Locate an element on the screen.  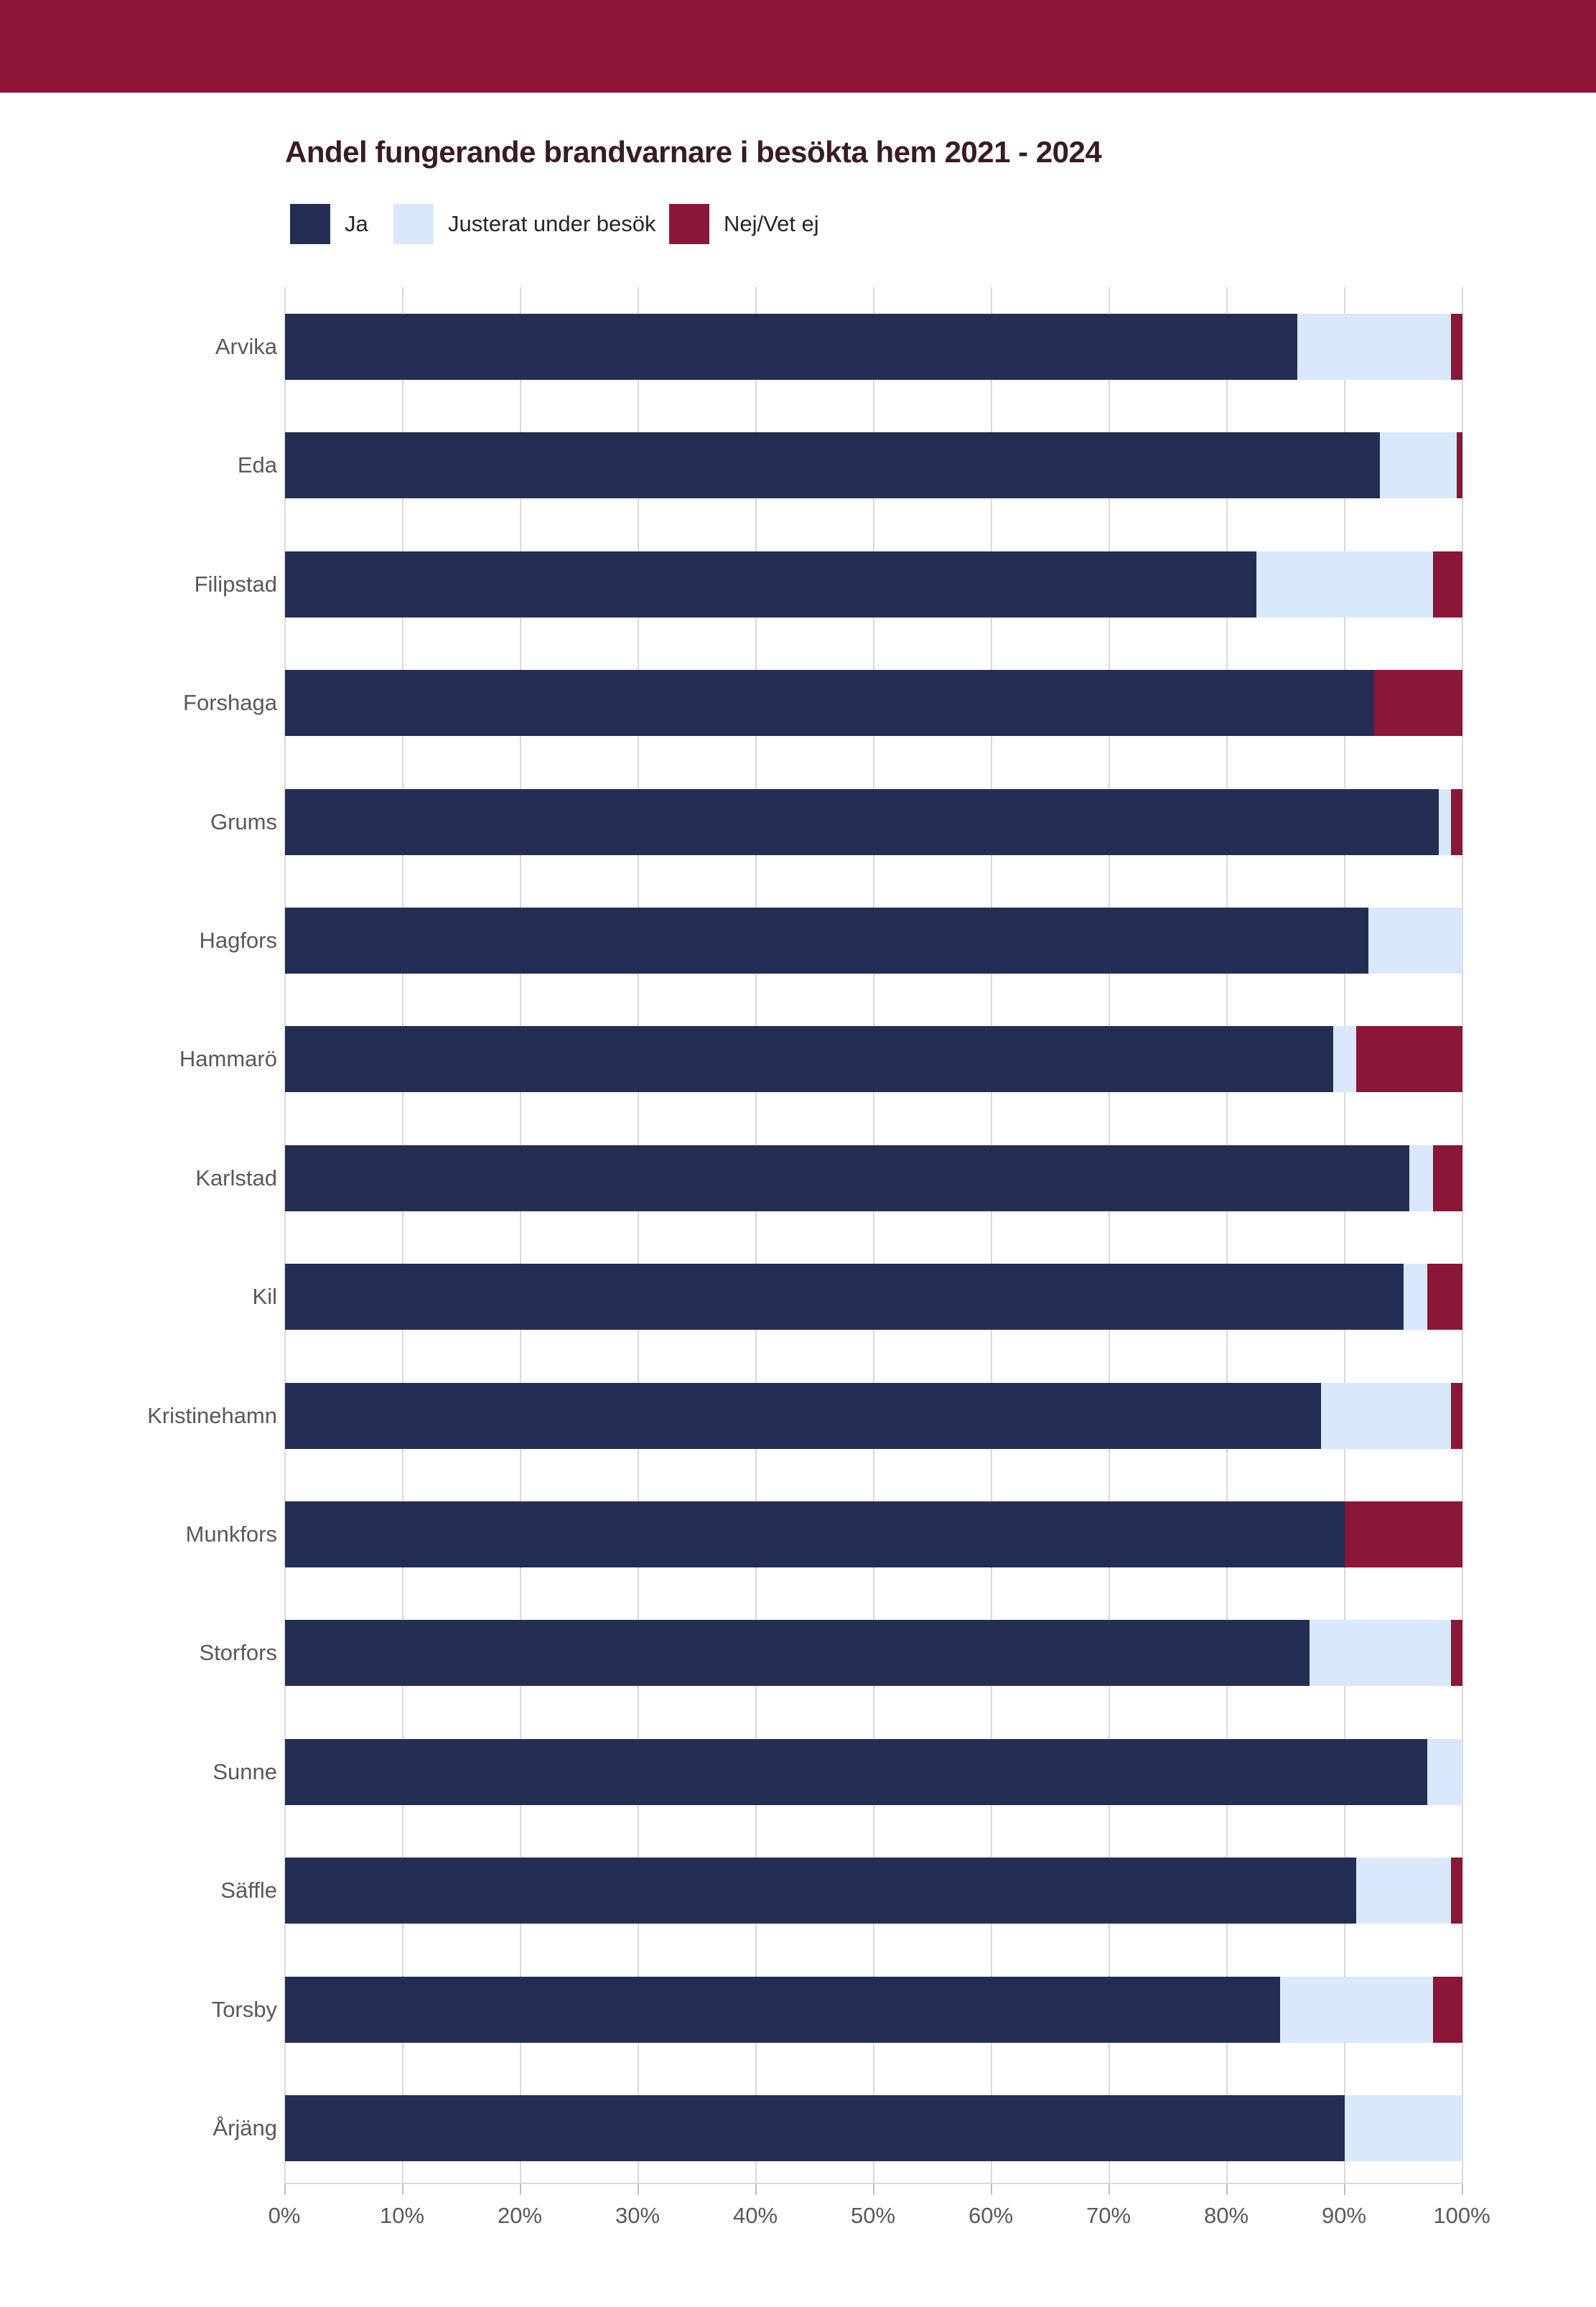
legend-swatch-ja is located at coordinates (310, 224).